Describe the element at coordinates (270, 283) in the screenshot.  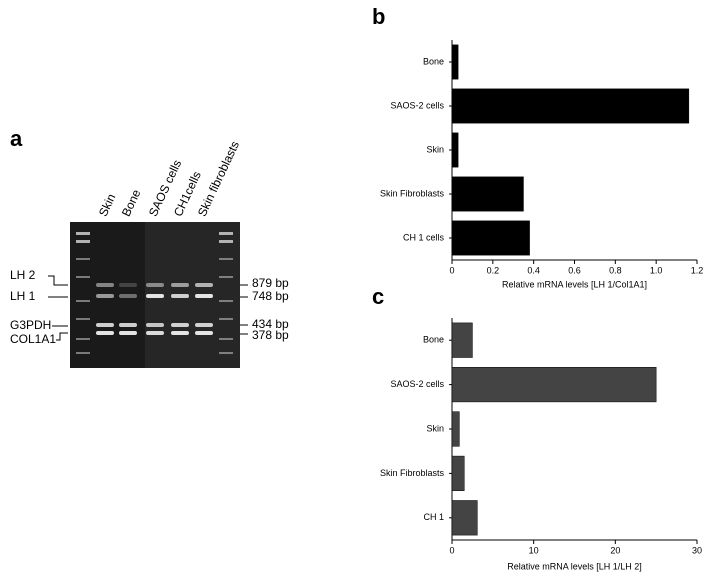
I see `size-label: 879 bp` at that location.